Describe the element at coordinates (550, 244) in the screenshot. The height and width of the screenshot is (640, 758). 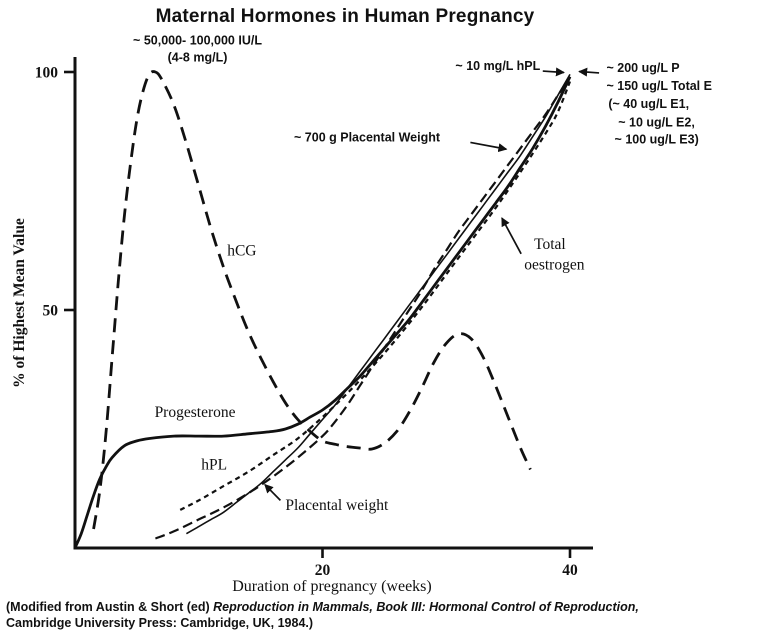
I see `curve-label-total: Total` at that location.